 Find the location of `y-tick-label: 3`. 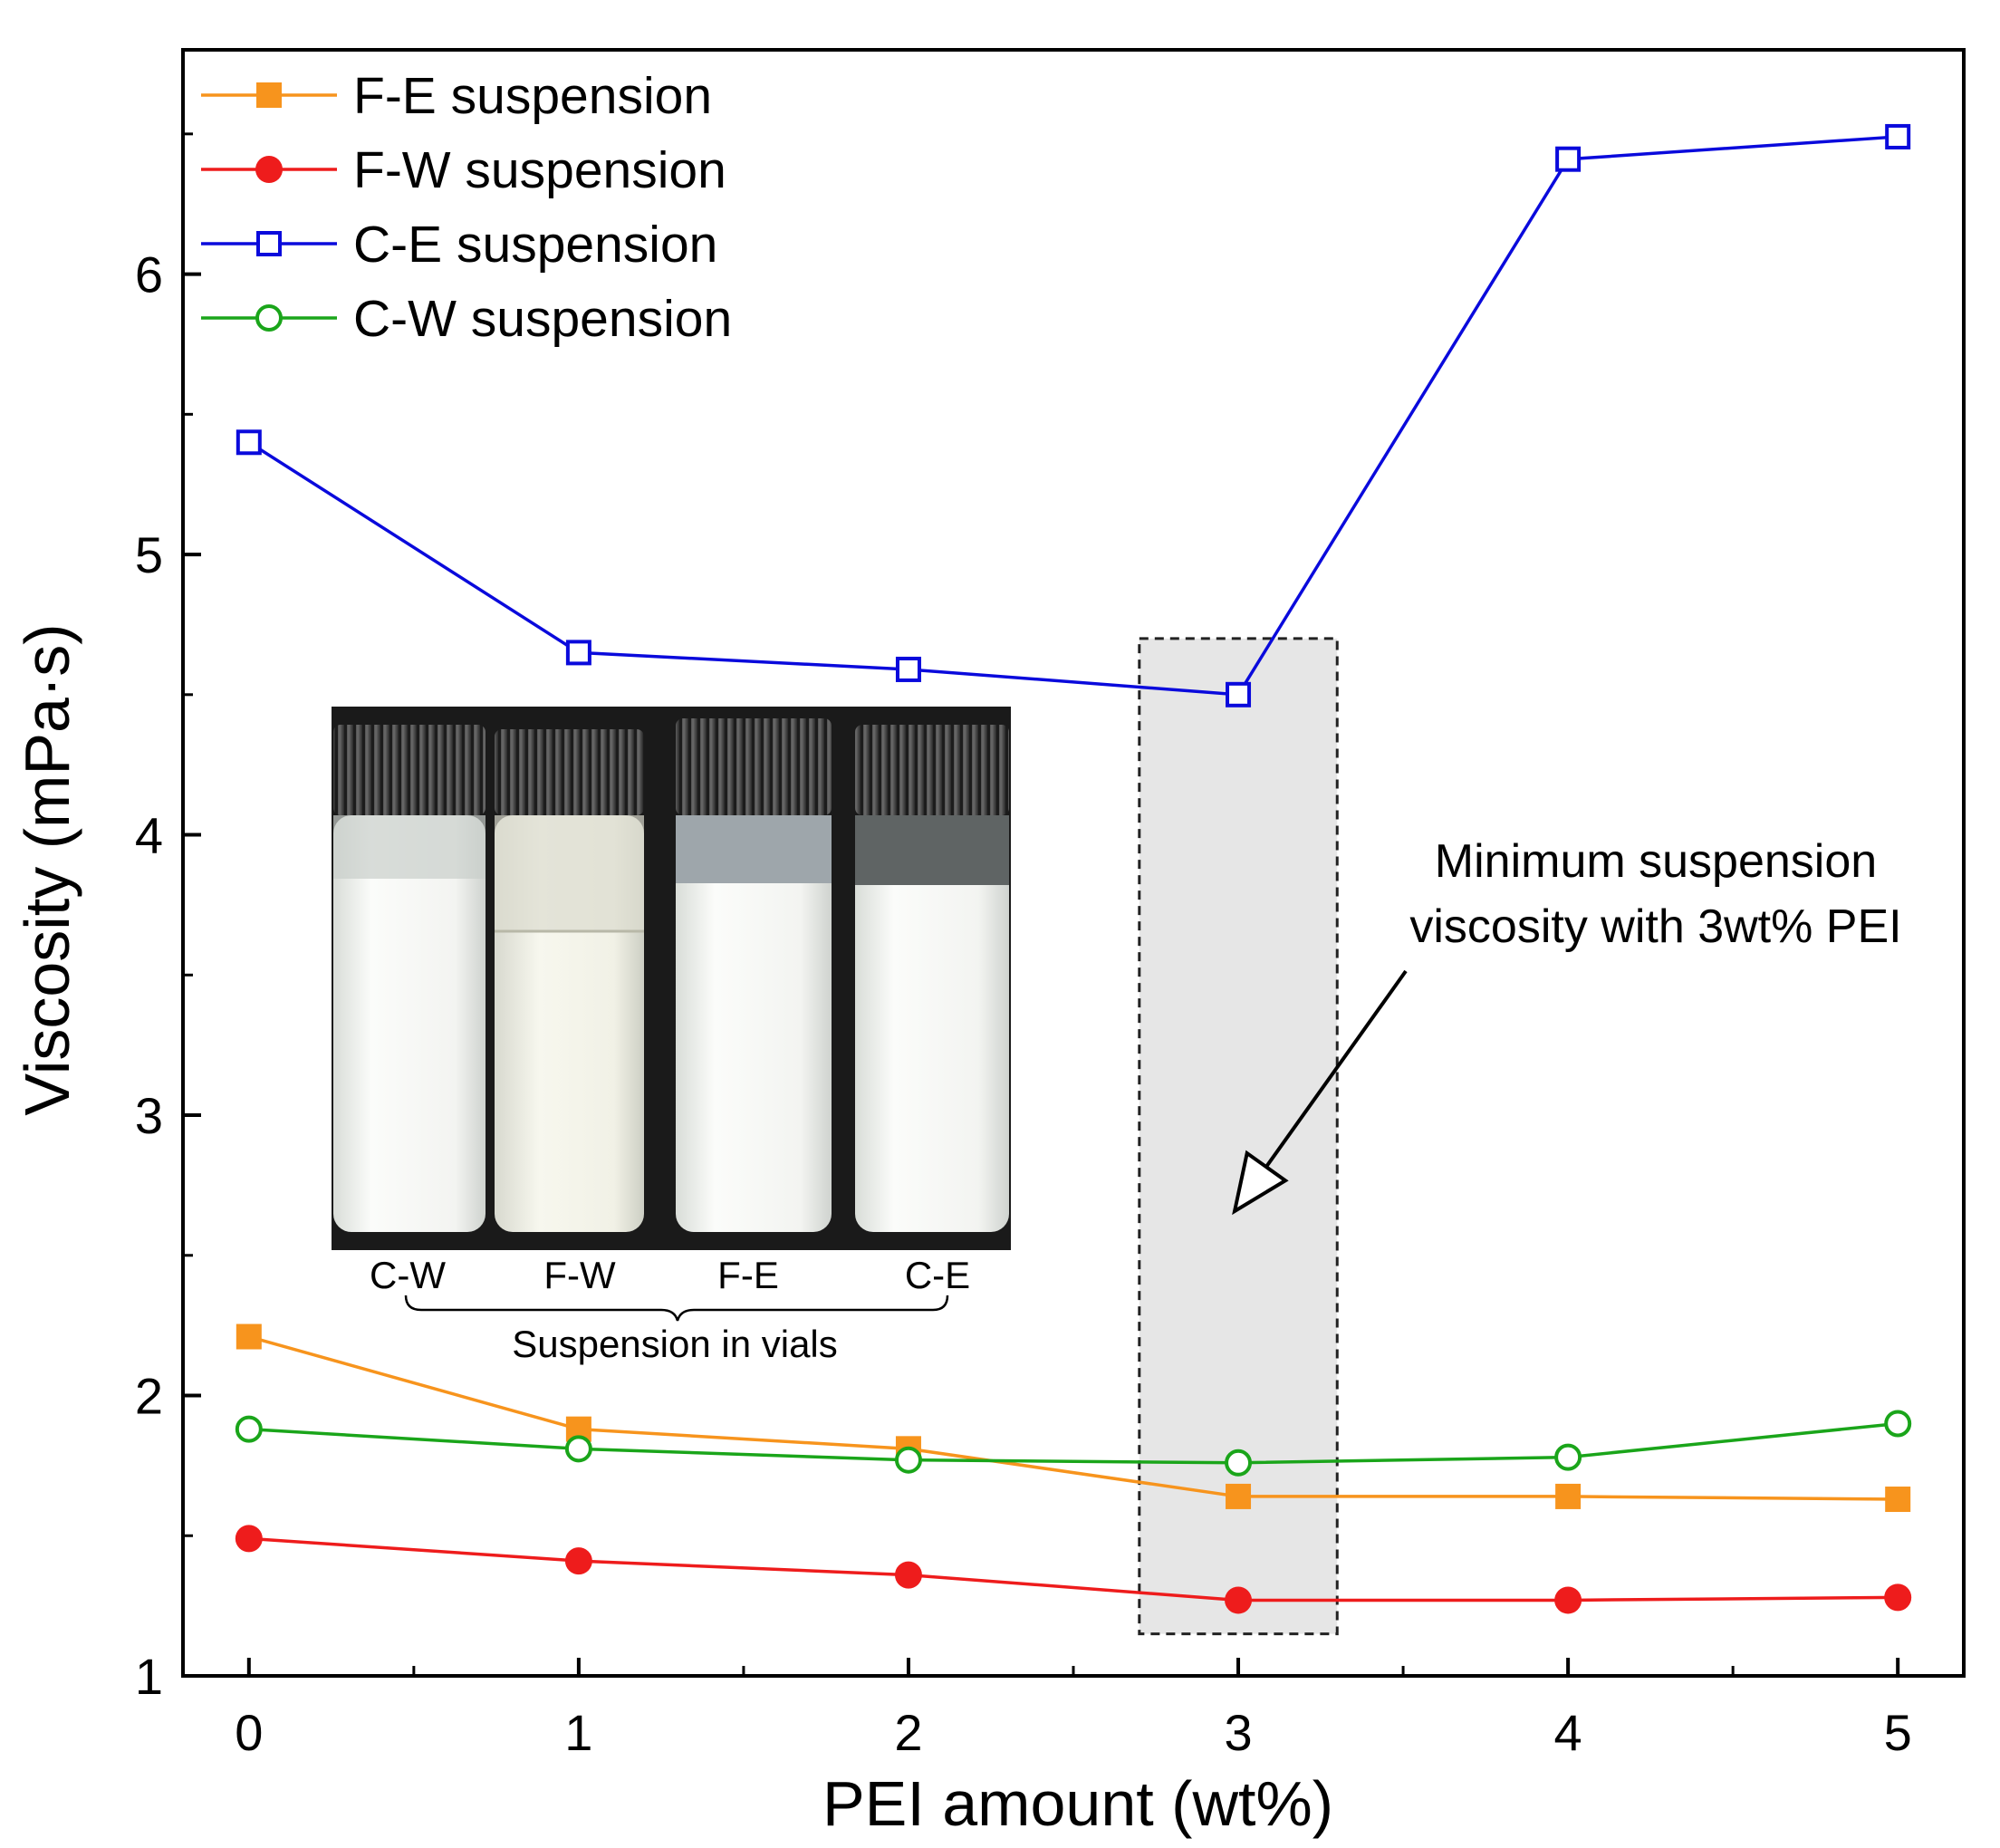

y-tick-label: 3 is located at coordinates (149, 1116).